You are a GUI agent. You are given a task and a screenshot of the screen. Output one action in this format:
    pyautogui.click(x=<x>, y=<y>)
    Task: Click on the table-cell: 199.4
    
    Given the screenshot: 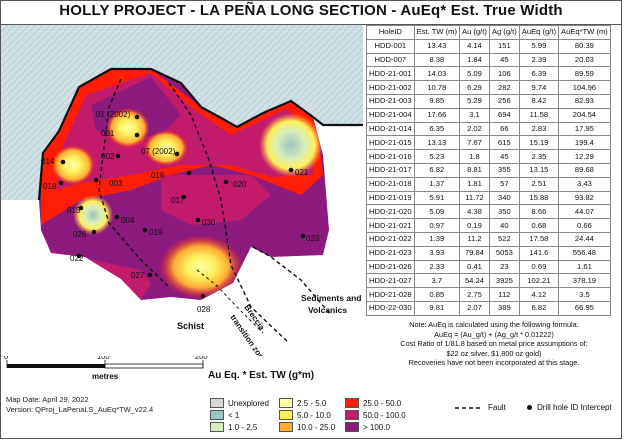 What is the action you would take?
    pyautogui.click(x=584, y=143)
    